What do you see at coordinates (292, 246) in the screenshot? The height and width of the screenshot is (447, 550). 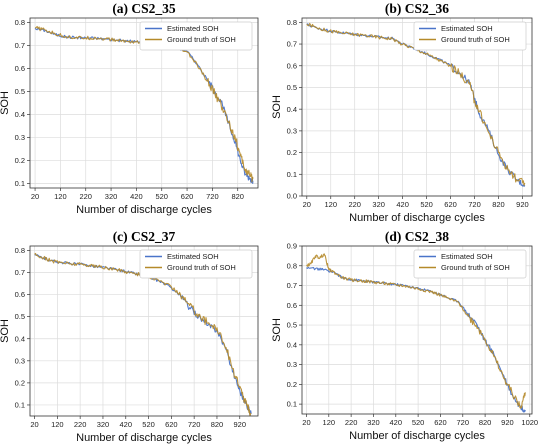 I see `y-tick-label: 0.9` at bounding box center [292, 246].